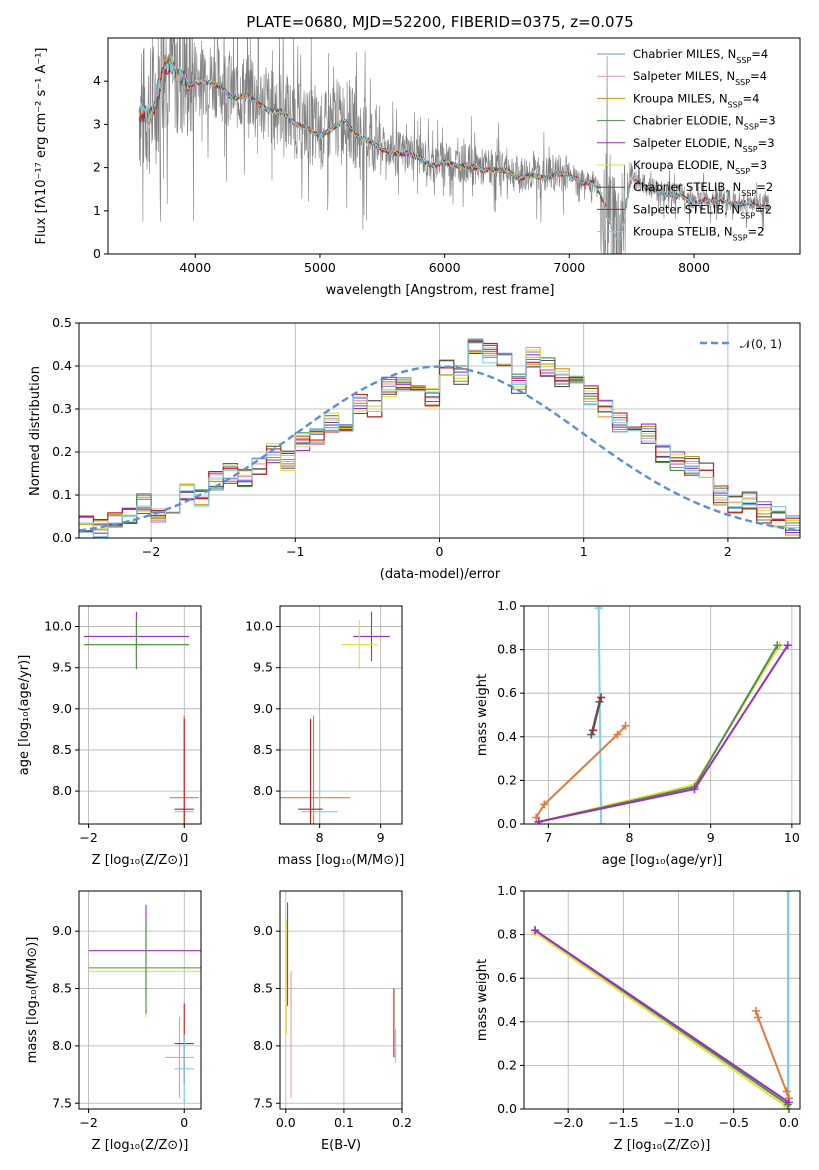  I want to click on y-axis-label: mass weight, so click(482, 1000).